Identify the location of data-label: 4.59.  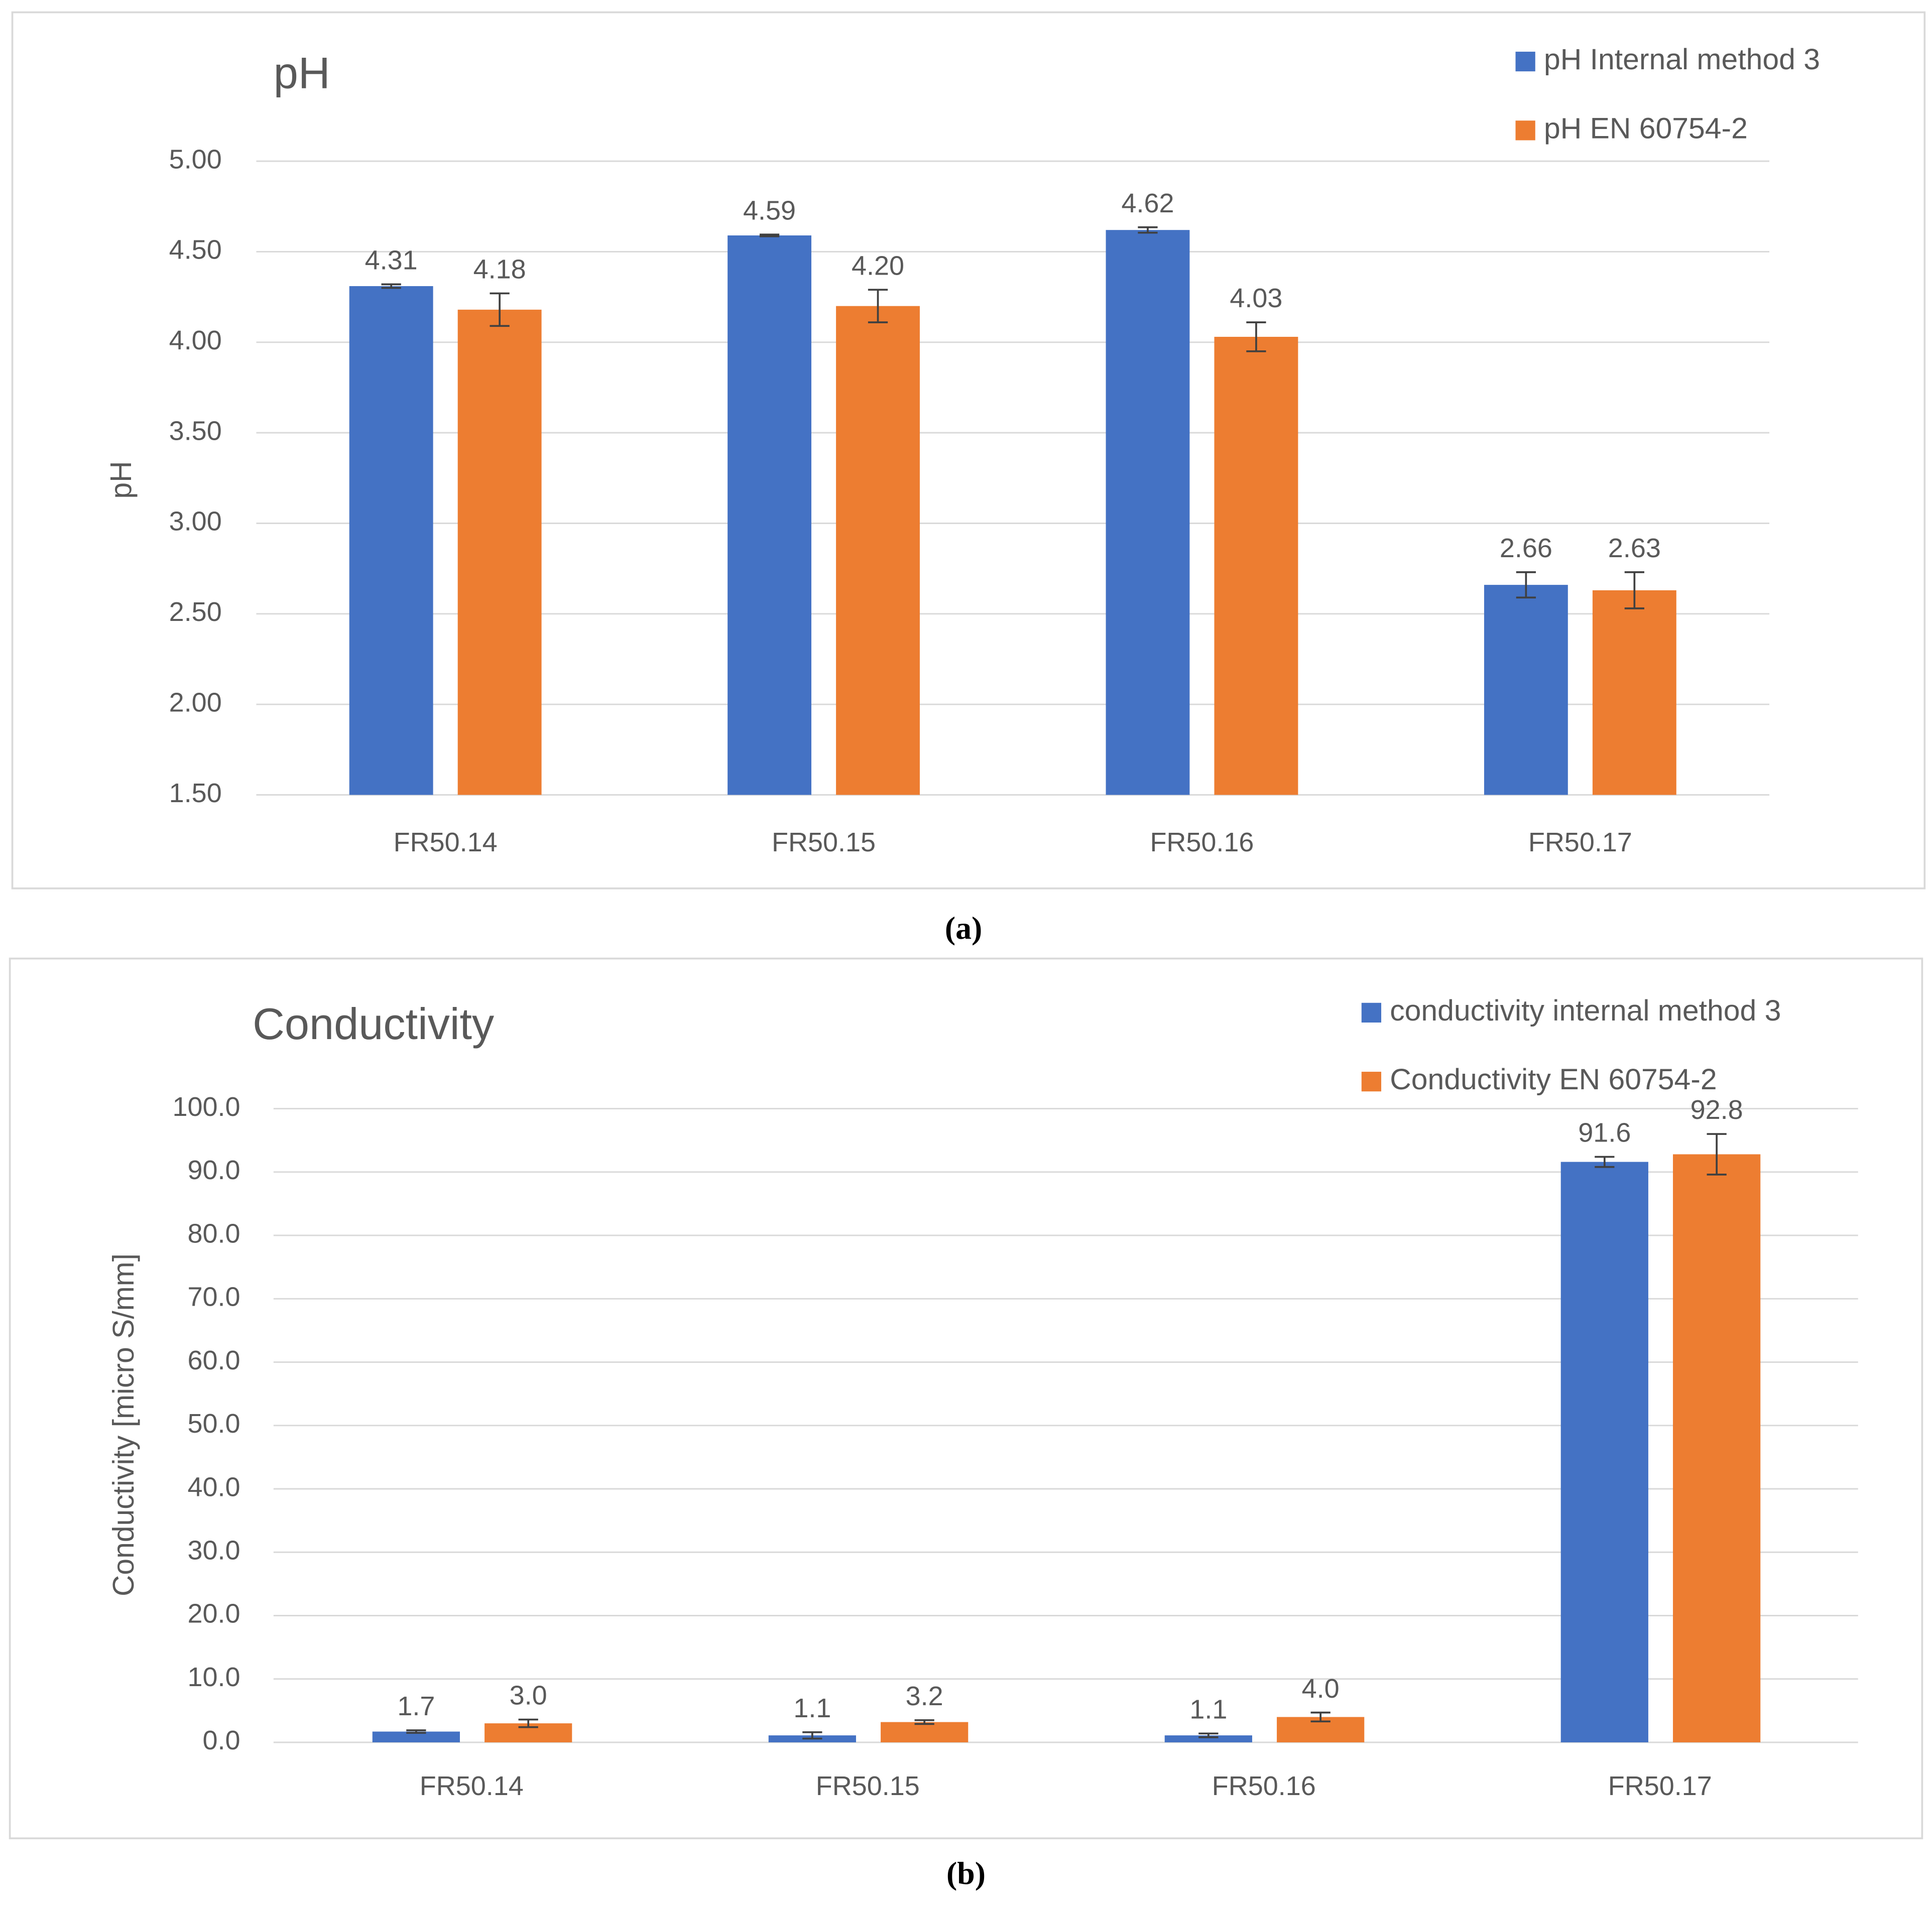
(769, 210).